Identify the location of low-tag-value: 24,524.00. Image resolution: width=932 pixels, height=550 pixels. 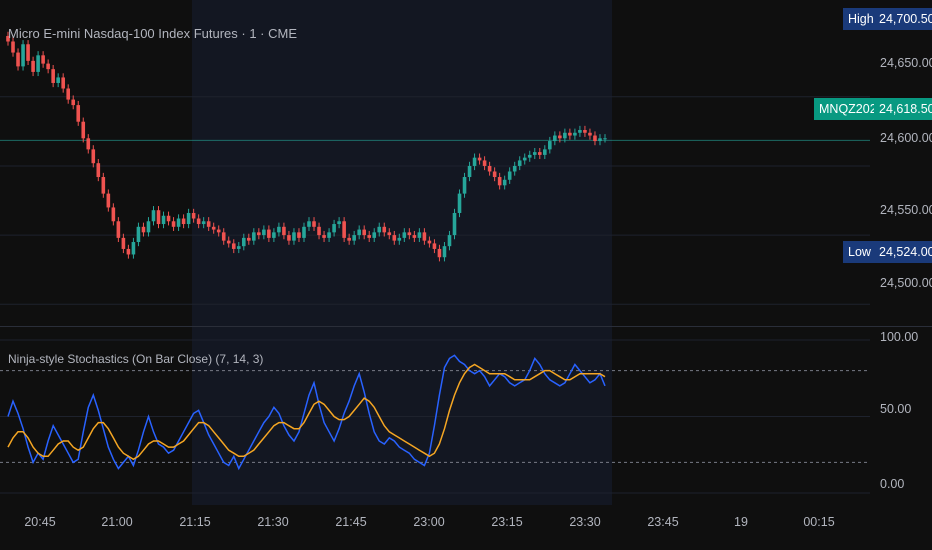
(903, 252).